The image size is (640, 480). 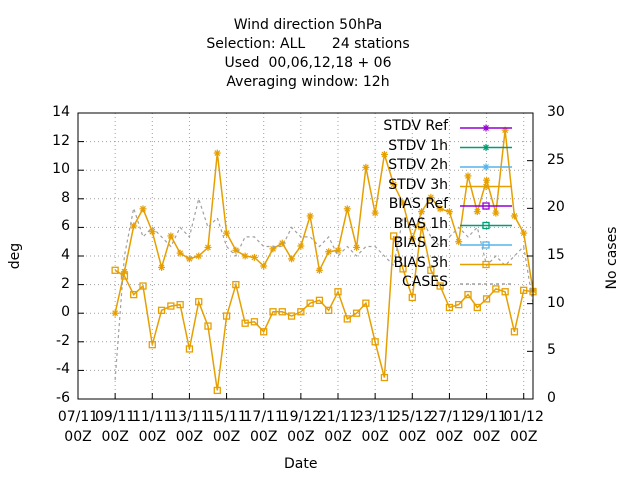 I want to click on legend-label: STDV 2h, so click(x=418, y=165).